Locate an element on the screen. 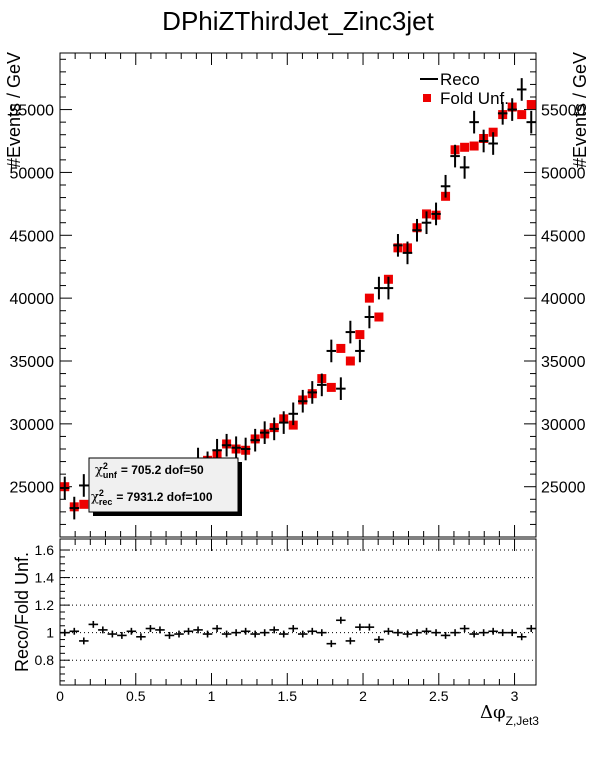  chi2-rec-line: χ2 rec = 7931.2 dof=100 is located at coordinates (152, 497).